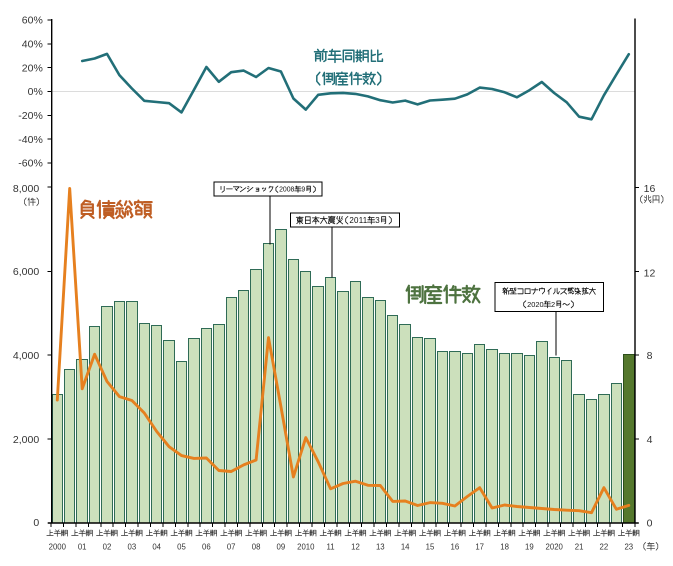 The height and width of the screenshot is (566, 673). I want to click on svg-text: 2008, so click(286, 190).